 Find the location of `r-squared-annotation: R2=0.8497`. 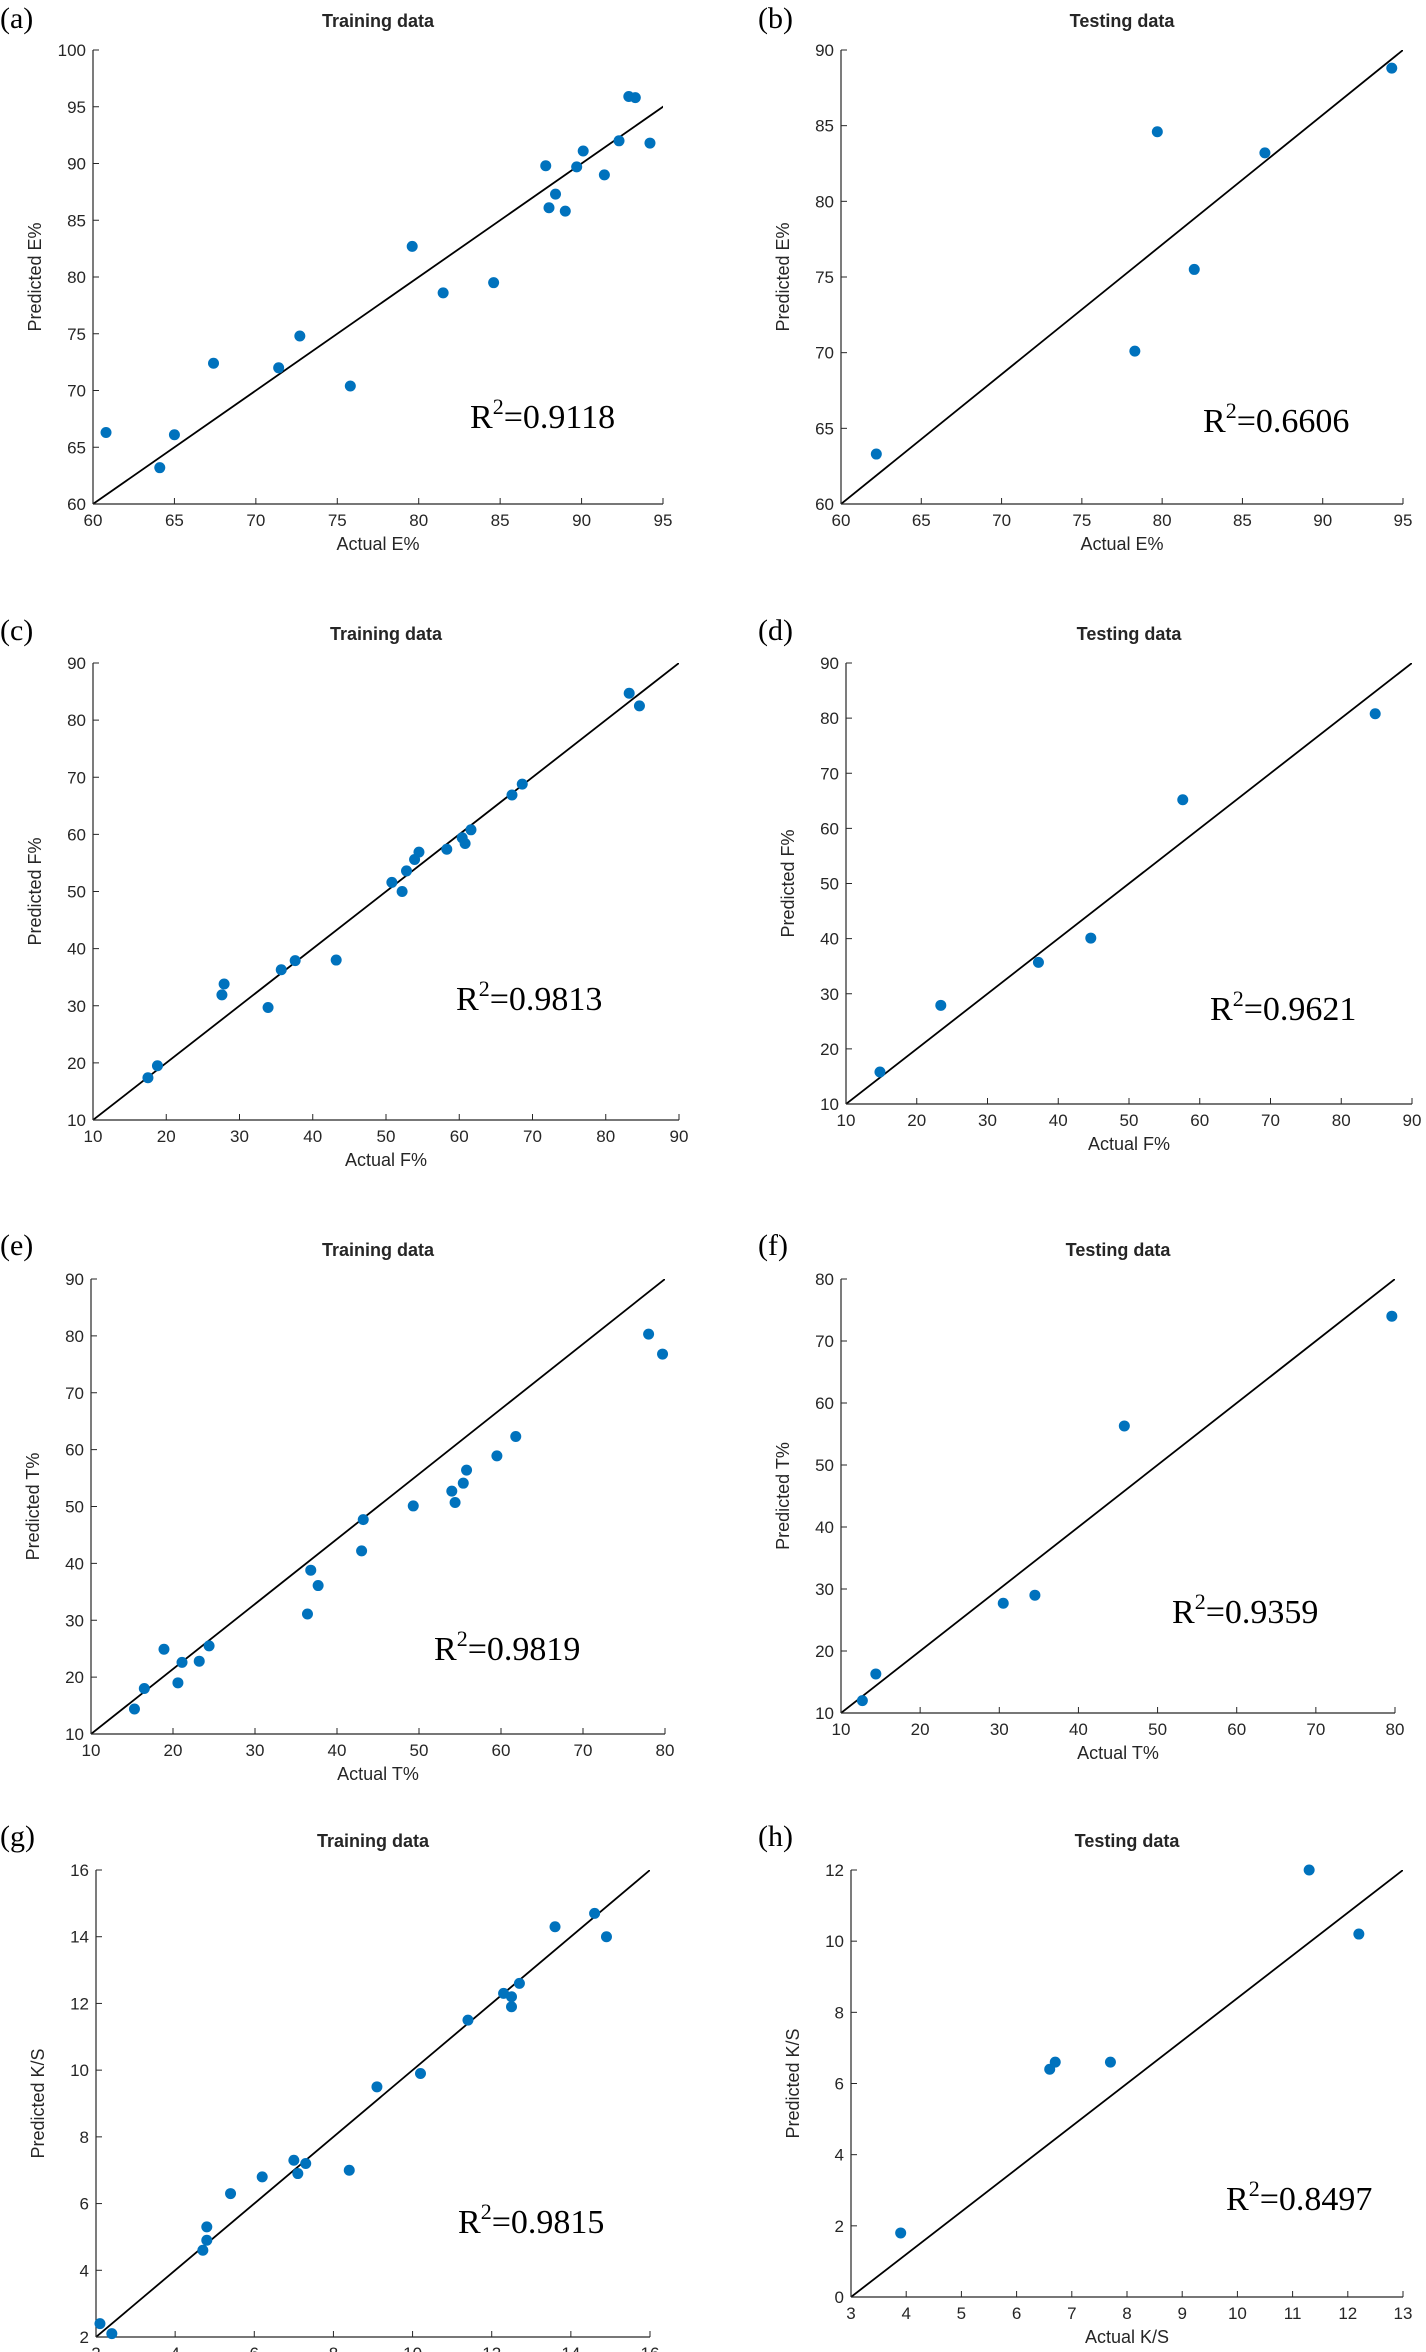

r-squared-annotation: R2=0.8497 is located at coordinates (1299, 2197).